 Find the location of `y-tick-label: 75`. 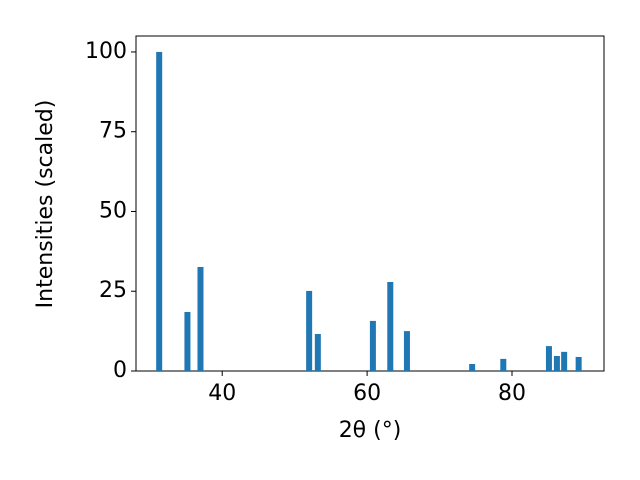

y-tick-label: 75 is located at coordinates (113, 131).